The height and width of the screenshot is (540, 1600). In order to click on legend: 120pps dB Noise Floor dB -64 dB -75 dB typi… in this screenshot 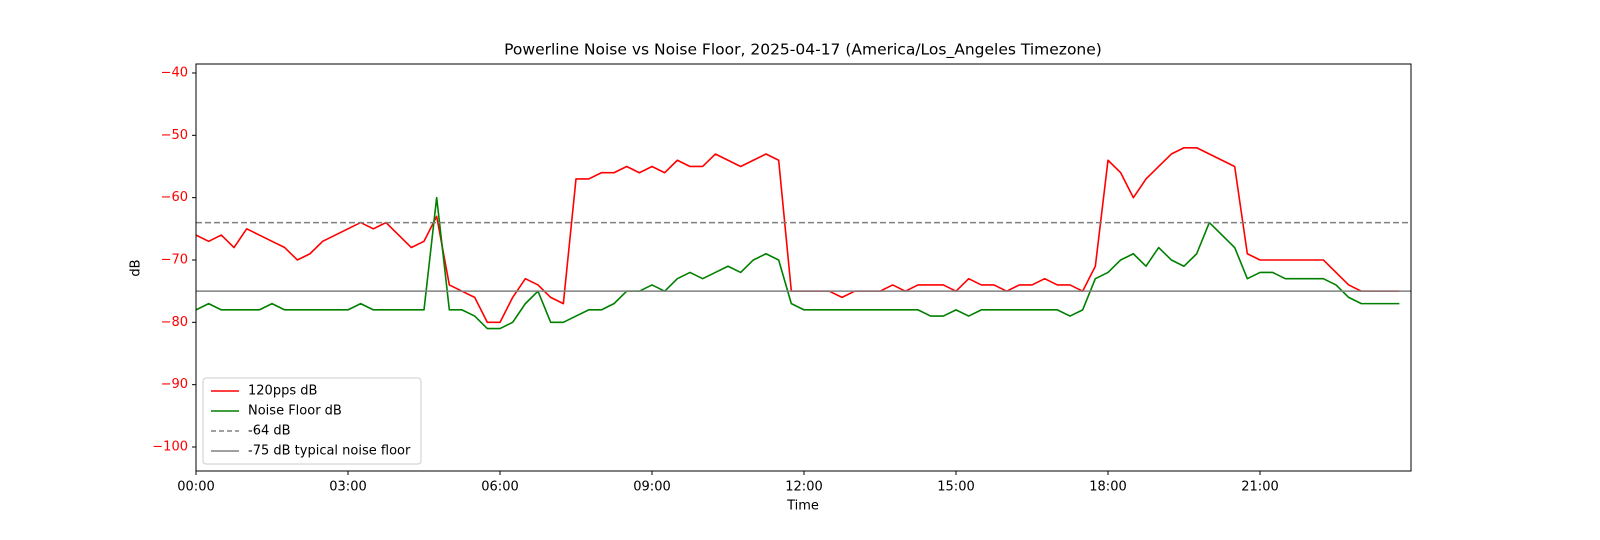, I will do `click(312, 421)`.